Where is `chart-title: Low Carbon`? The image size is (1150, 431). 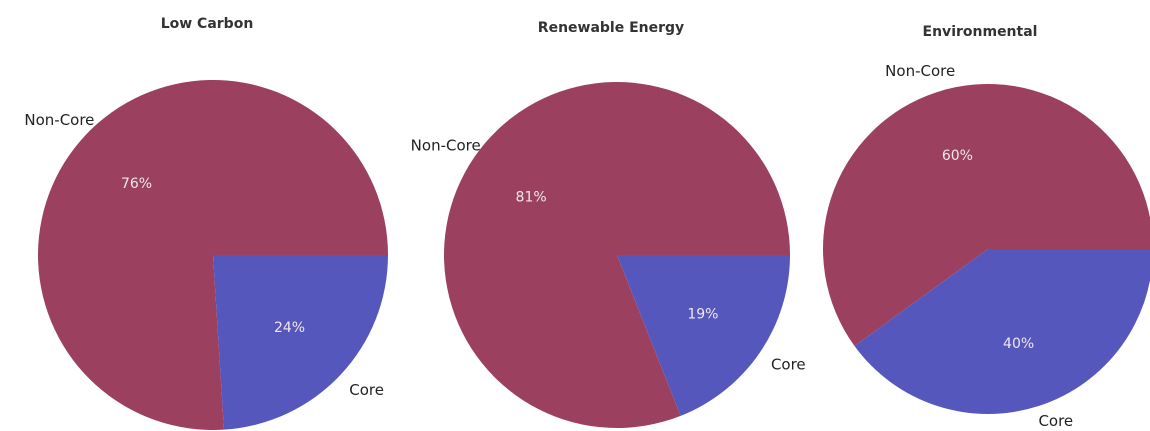
chart-title: Low Carbon is located at coordinates (207, 24).